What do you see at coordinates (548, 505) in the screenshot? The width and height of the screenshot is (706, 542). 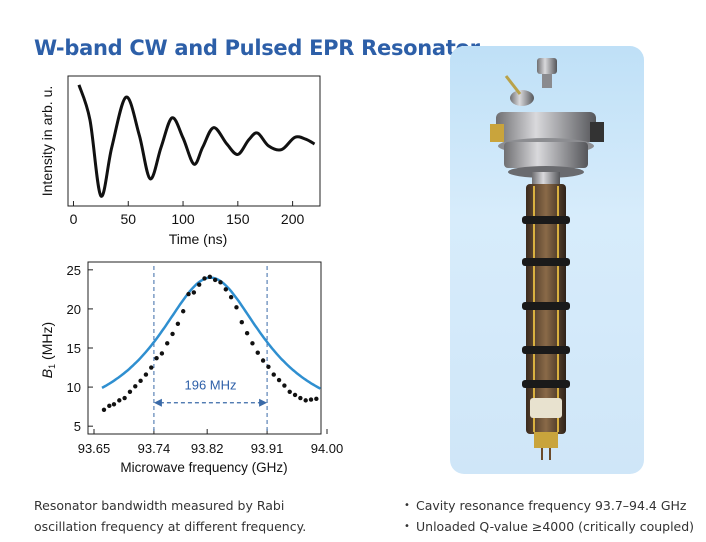 I see `spec-item-frequency: Cavity resonance frequency 93.7–94.4 GHz` at bounding box center [548, 505].